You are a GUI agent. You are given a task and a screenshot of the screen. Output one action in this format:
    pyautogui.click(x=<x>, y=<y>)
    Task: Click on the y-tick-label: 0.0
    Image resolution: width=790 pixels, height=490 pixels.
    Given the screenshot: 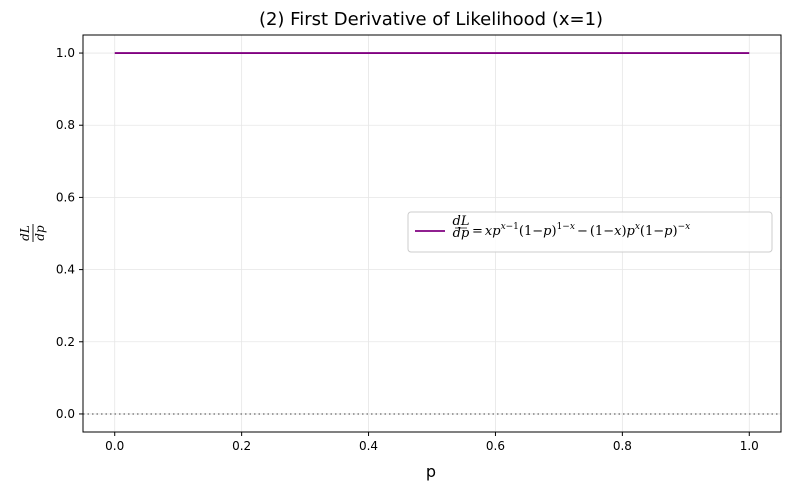 What is the action you would take?
    pyautogui.click(x=65, y=414)
    